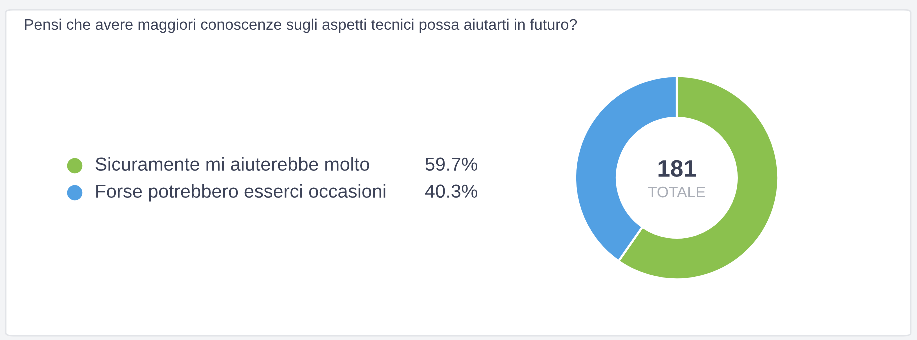 The image size is (917, 340). I want to click on data-label: 59.7%, so click(452, 165).